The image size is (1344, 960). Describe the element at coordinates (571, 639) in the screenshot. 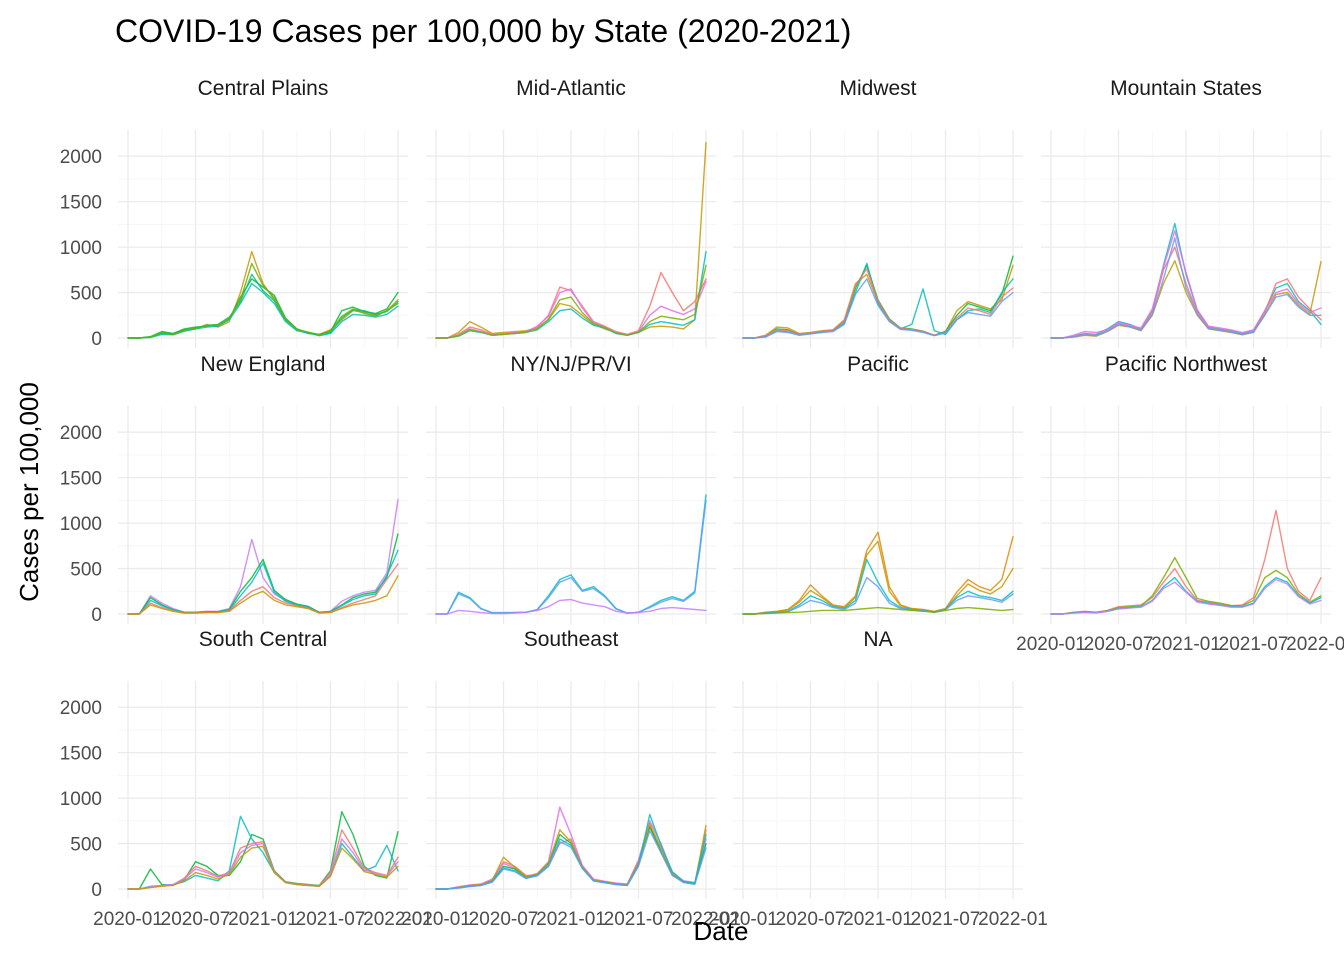

I see `facet-label: Southeast` at that location.